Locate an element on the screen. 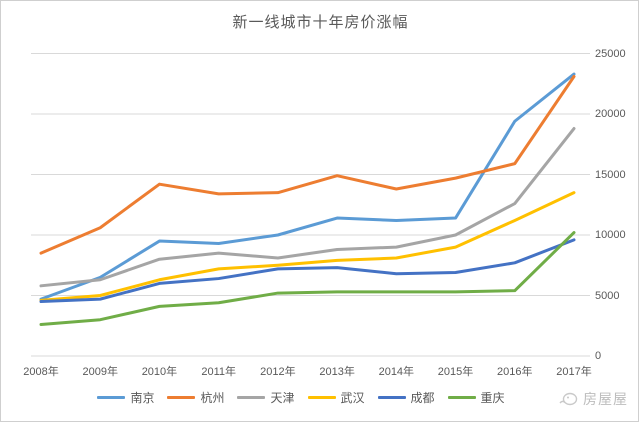 The image size is (639, 422). x-axis-label: 2010年 is located at coordinates (159, 372).